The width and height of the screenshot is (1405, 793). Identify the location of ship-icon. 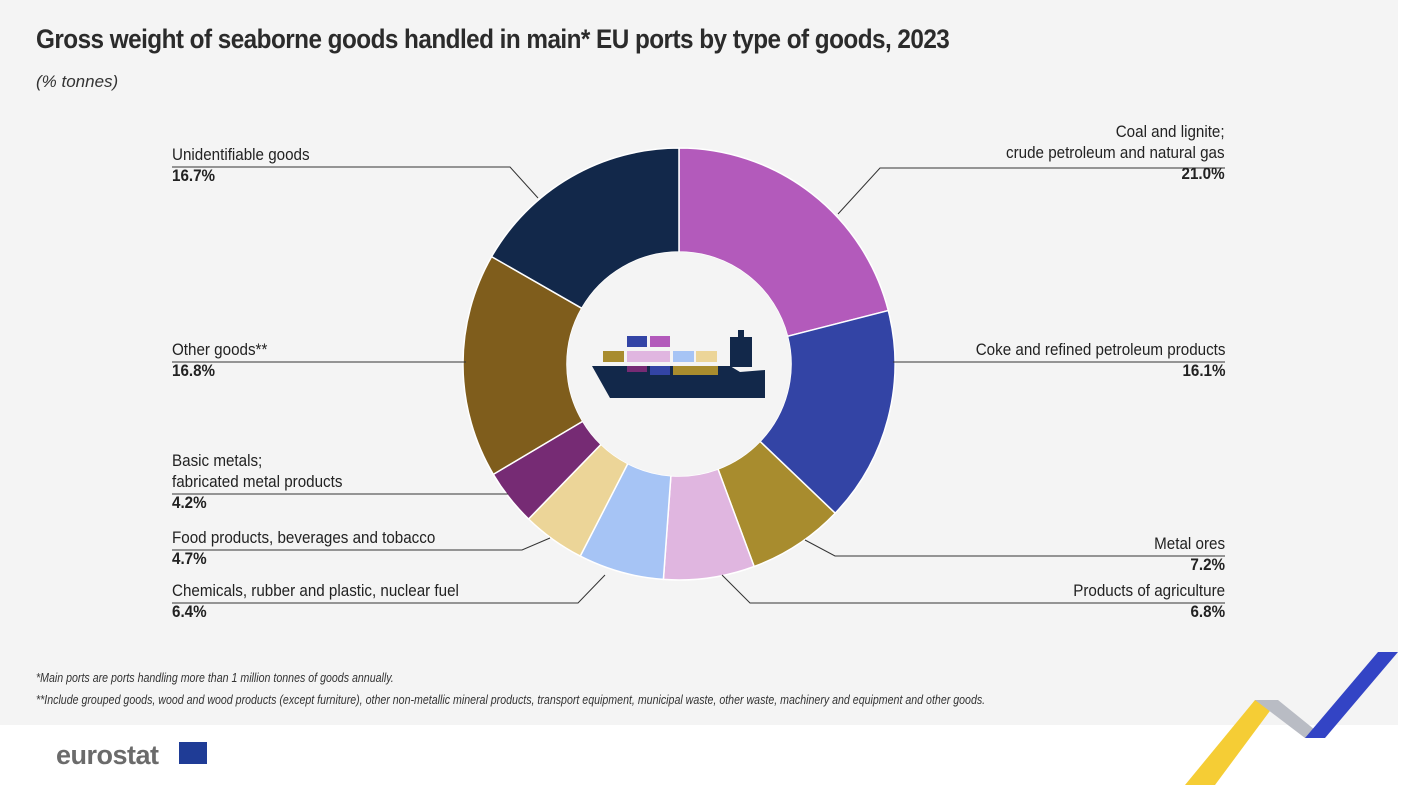
(678, 364).